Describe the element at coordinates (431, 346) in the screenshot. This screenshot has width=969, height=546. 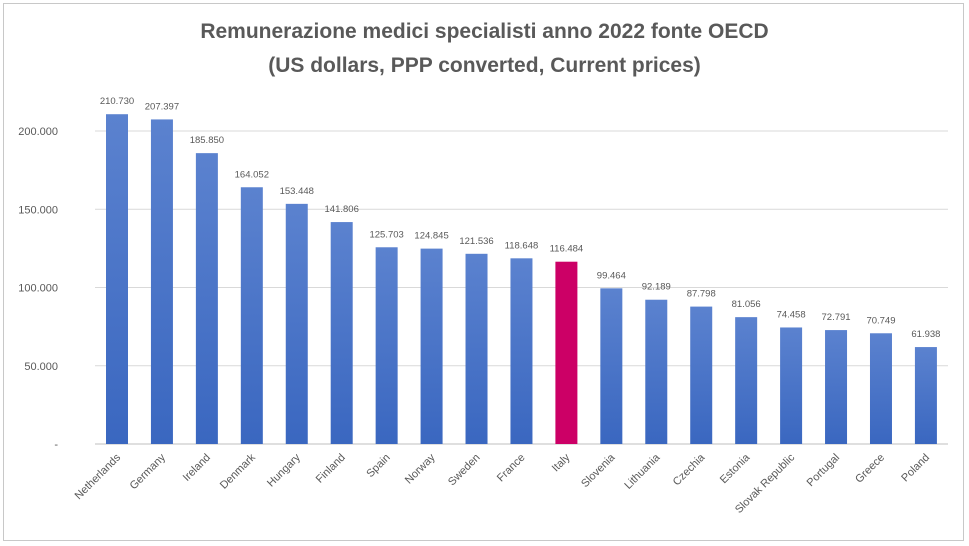
I see `bar-norway` at that location.